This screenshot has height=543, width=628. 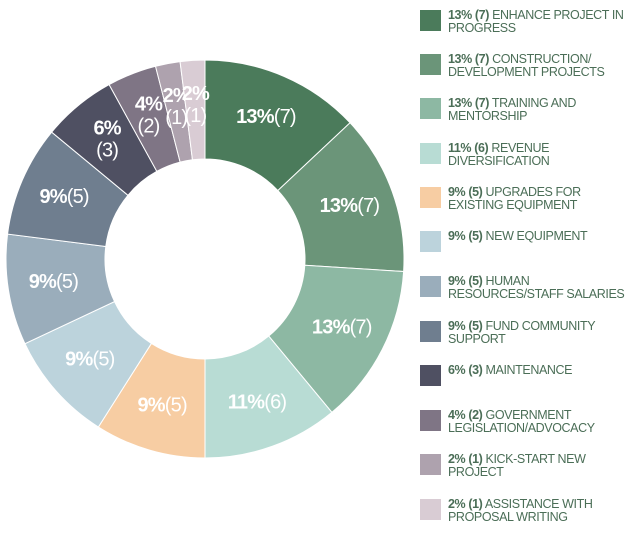 What do you see at coordinates (457, 415) in the screenshot?
I see `legend-percent: 4%` at bounding box center [457, 415].